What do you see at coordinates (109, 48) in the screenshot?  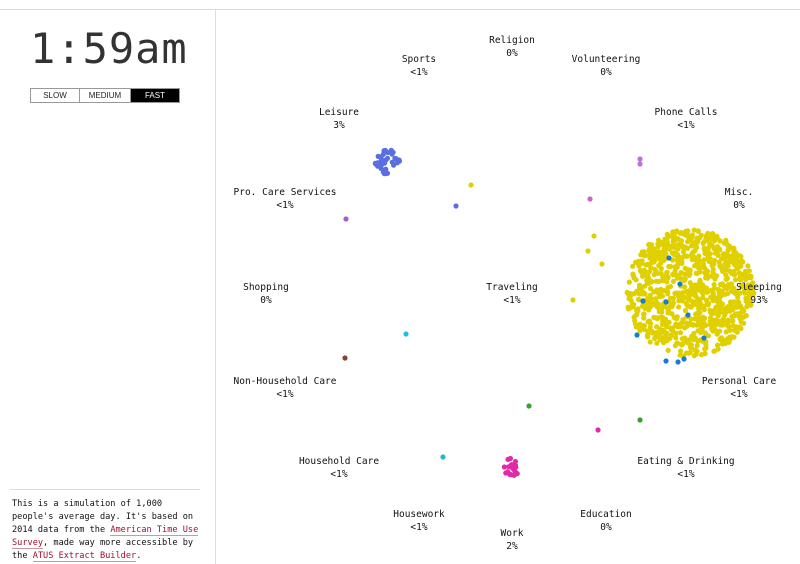 I see `clock-display: 1:59am` at bounding box center [109, 48].